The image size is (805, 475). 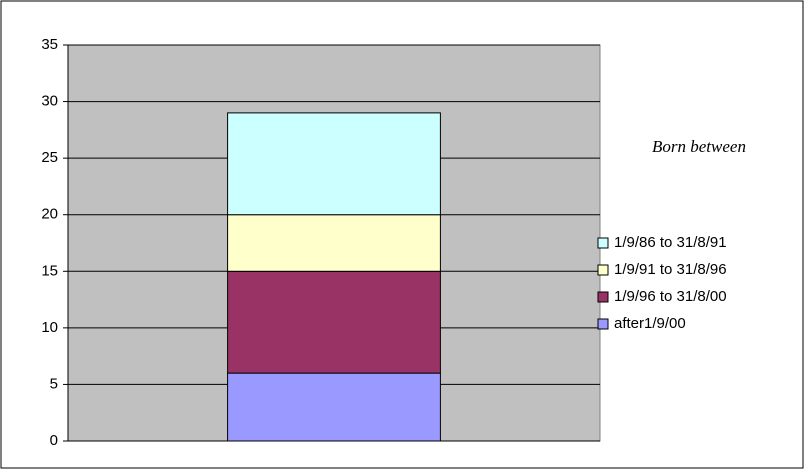 I want to click on y-tick-label: 15, so click(x=49, y=270).